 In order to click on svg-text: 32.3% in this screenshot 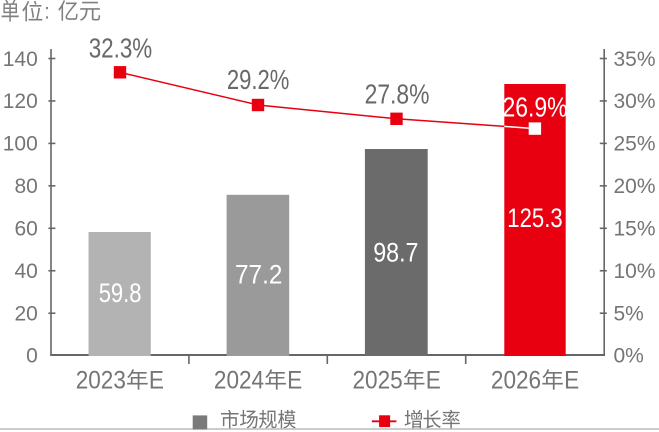, I will do `click(121, 48)`.